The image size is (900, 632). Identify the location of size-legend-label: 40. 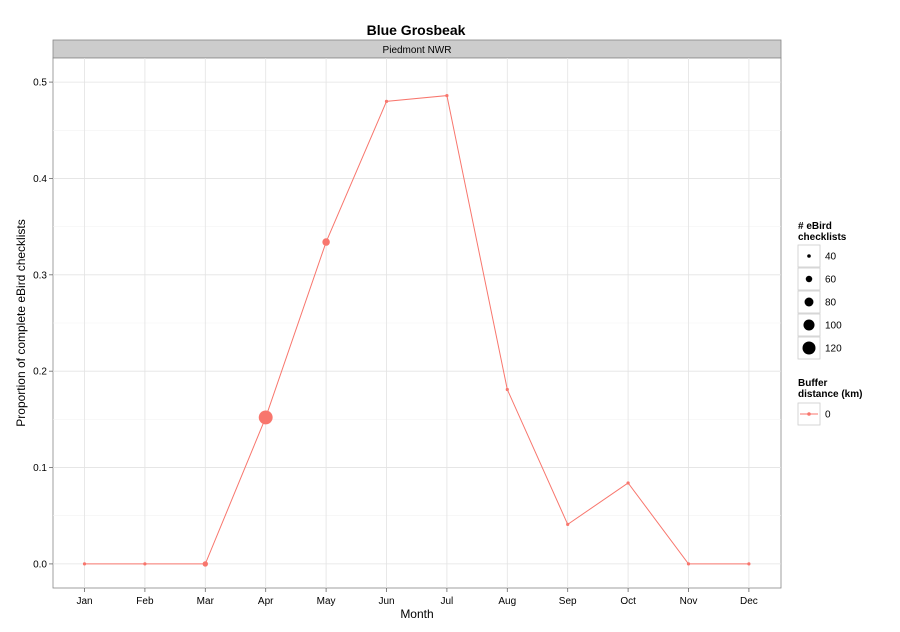
(831, 257).